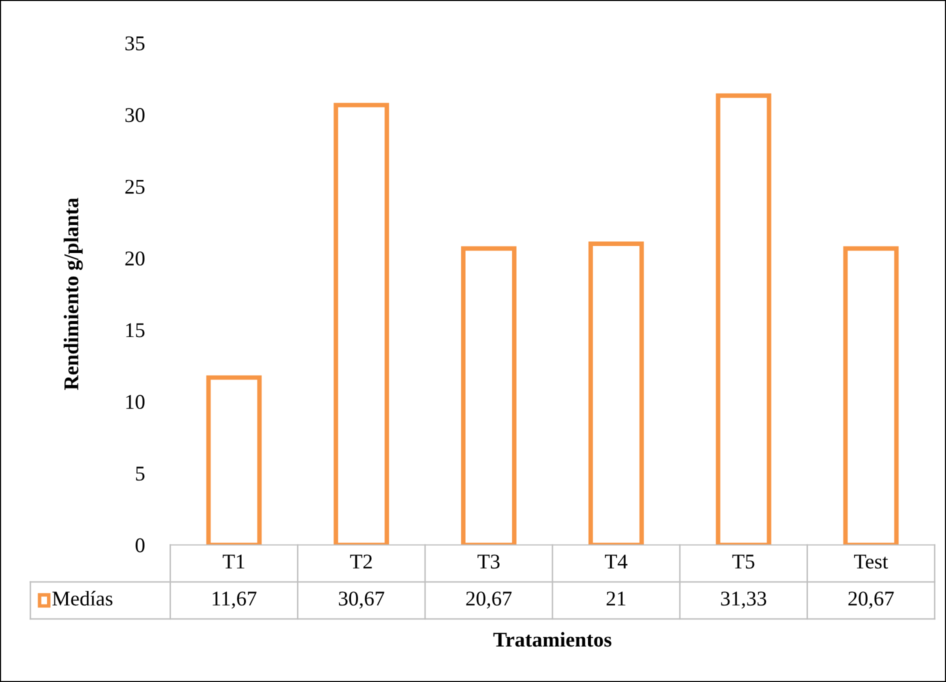 The width and height of the screenshot is (946, 682). What do you see at coordinates (82, 598) in the screenshot?
I see `legend-label: Medías` at bounding box center [82, 598].